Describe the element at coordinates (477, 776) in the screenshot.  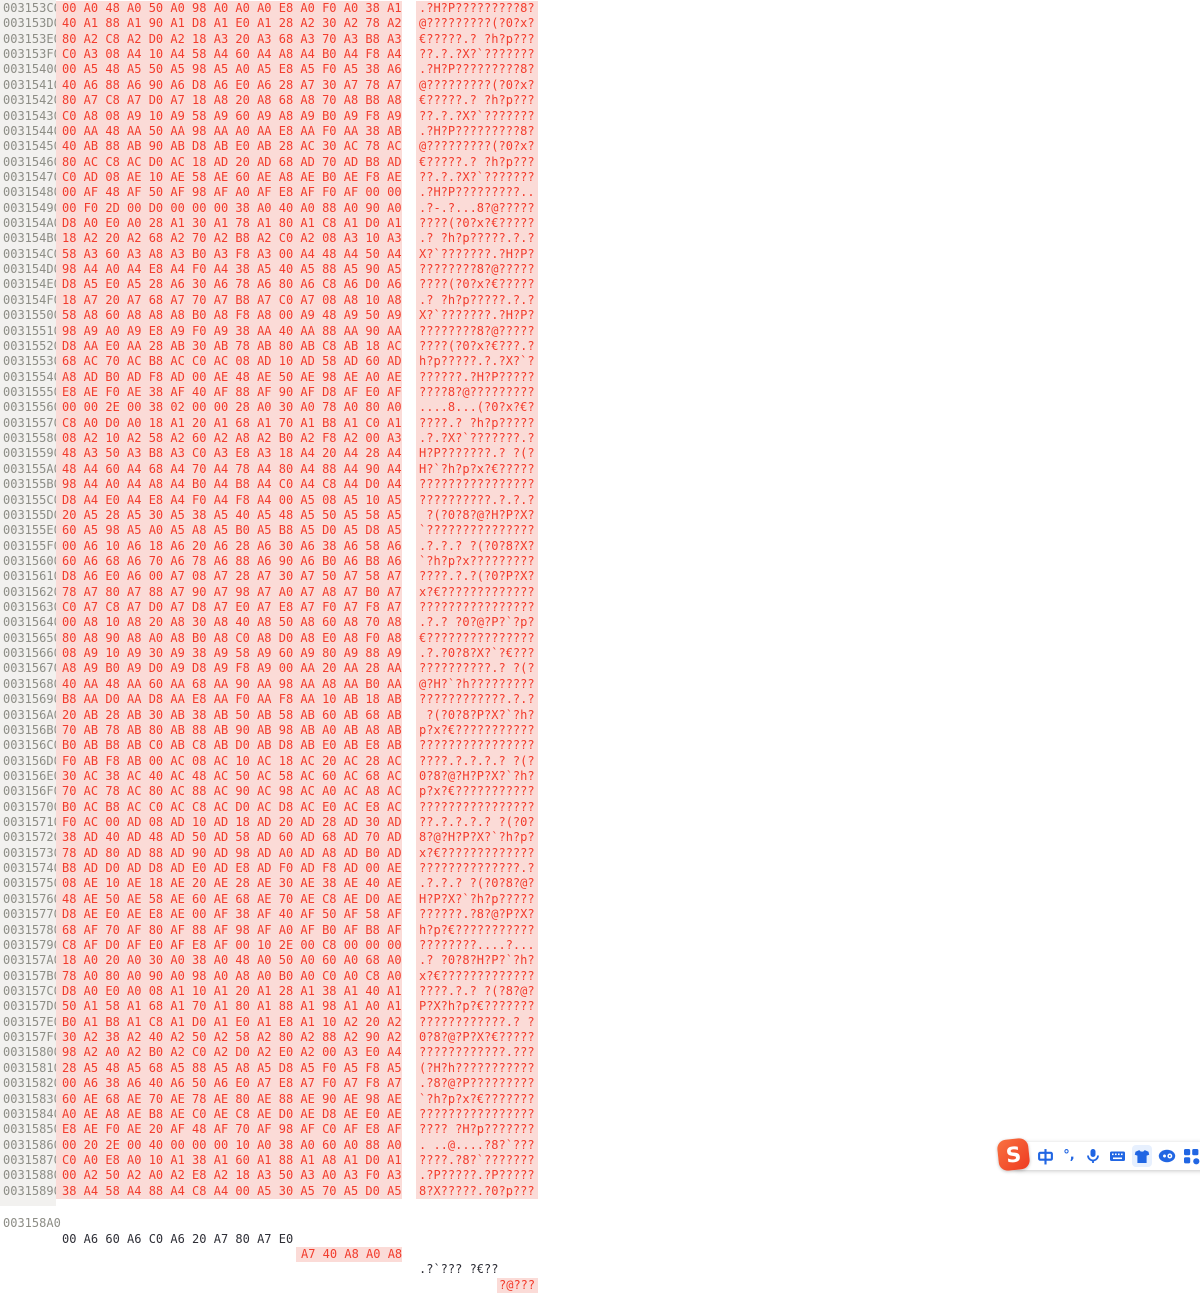
I see `row-ascii: 0?8?@?H?P?X?`?h?` at that location.